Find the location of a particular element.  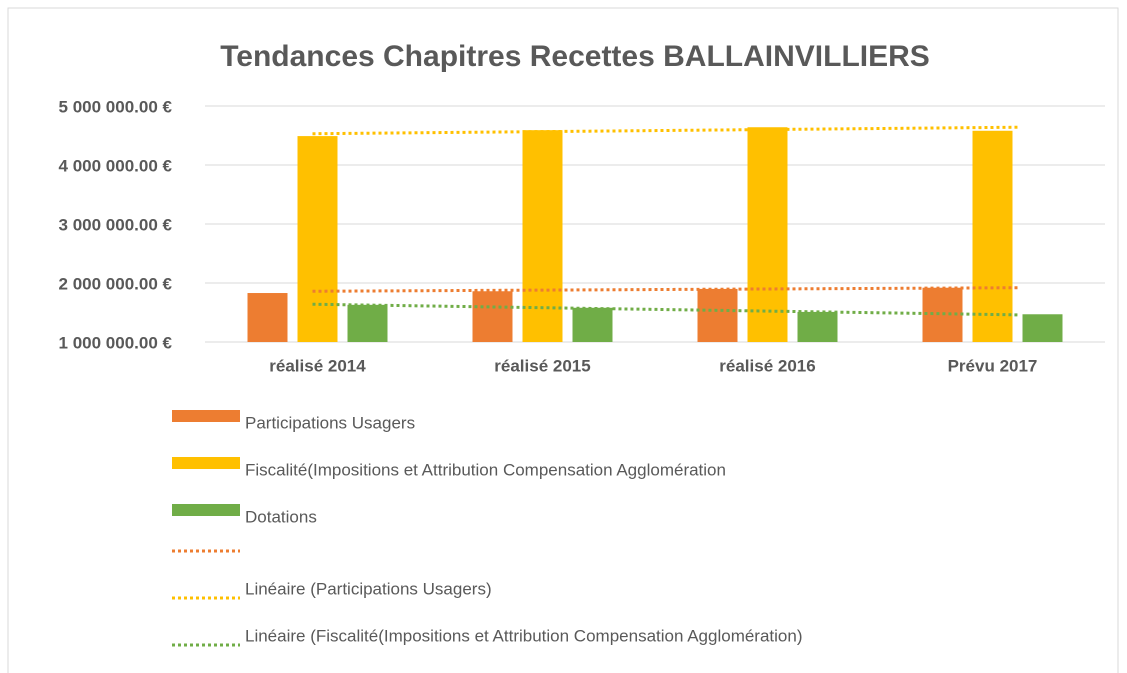

y-tick-label: 1 000 000.00 € is located at coordinates (116, 342).